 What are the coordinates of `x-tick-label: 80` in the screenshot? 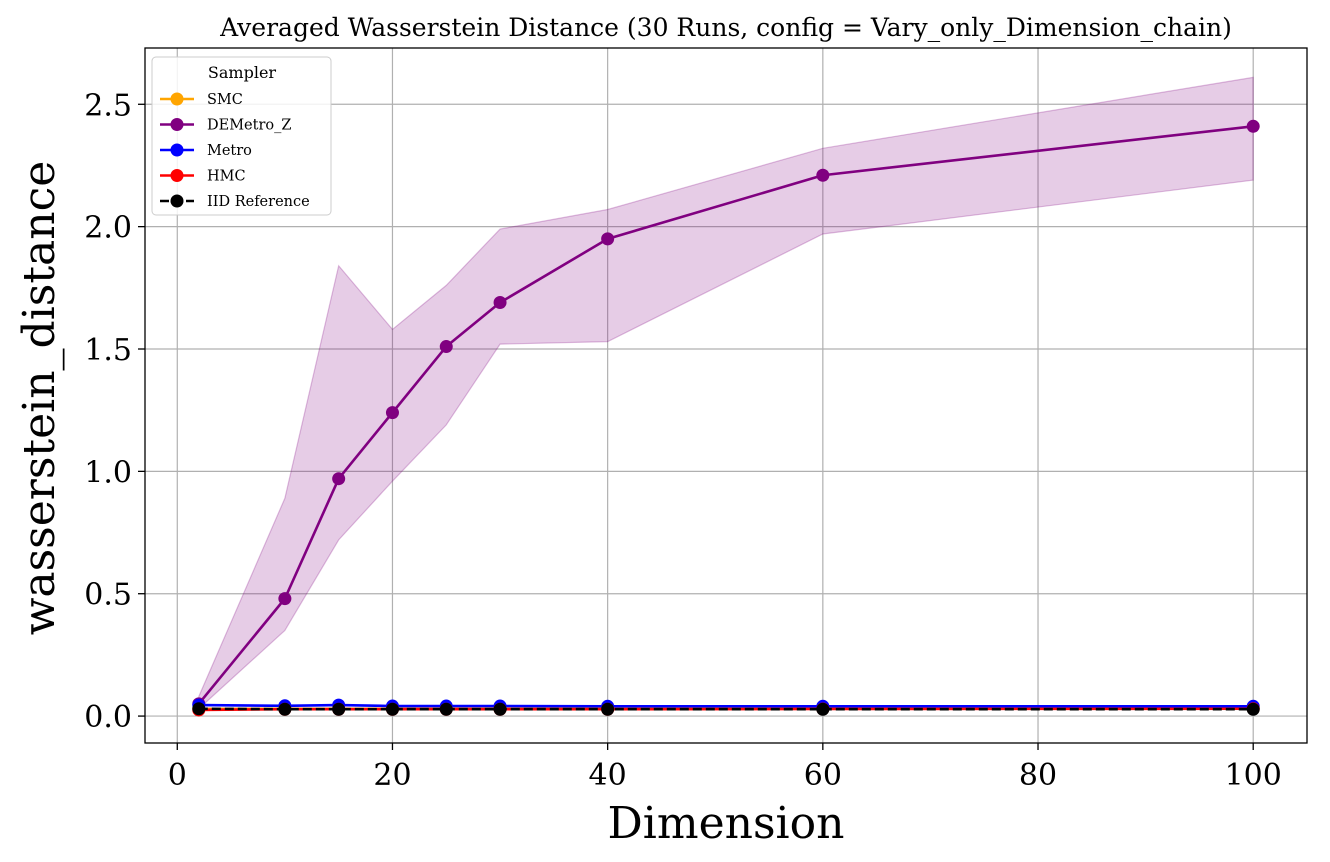 It's located at (1038, 775).